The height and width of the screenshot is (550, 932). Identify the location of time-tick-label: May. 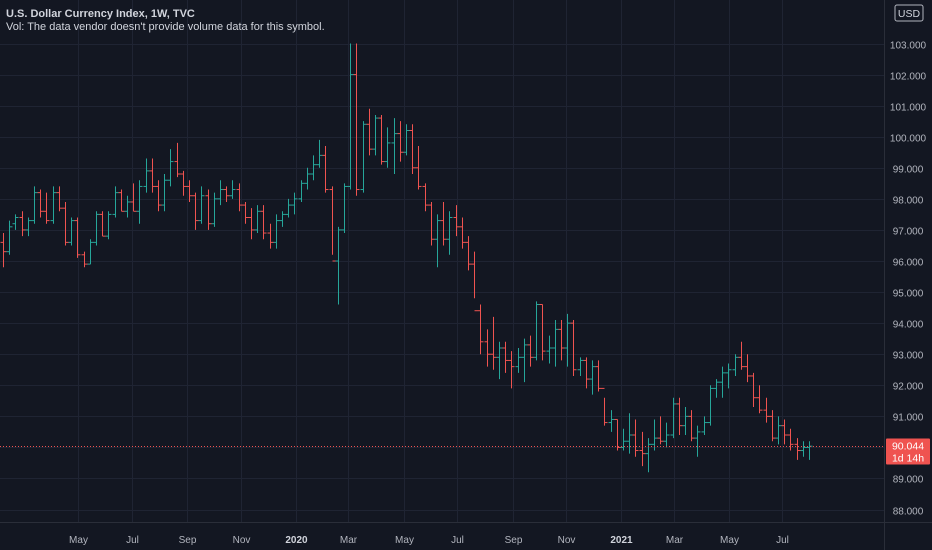
(78, 540).